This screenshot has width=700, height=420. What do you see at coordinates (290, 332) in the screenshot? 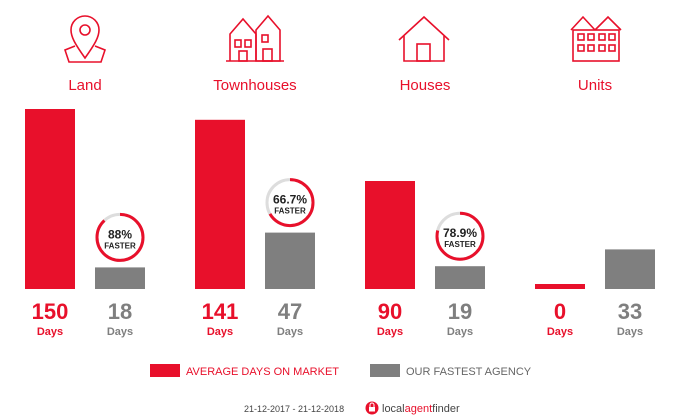
I see `days-label-townhouses-fastest: Days` at bounding box center [290, 332].